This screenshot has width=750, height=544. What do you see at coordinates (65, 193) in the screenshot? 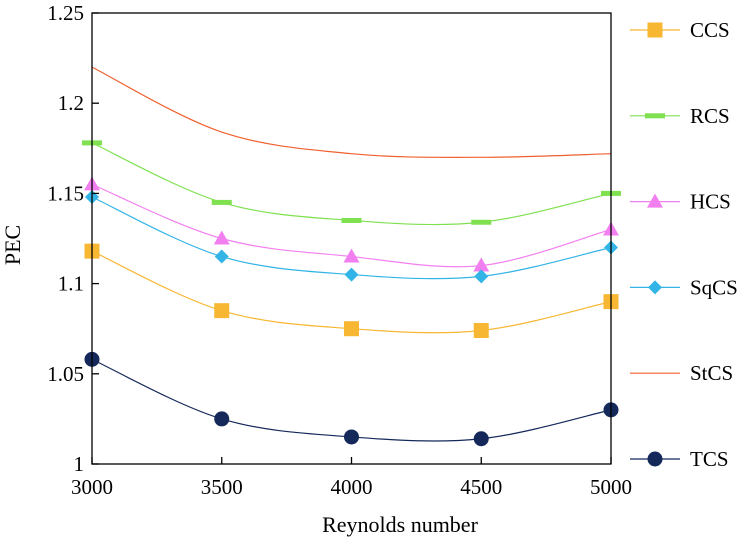
I see `y-tick-label: 1.15` at bounding box center [65, 193].